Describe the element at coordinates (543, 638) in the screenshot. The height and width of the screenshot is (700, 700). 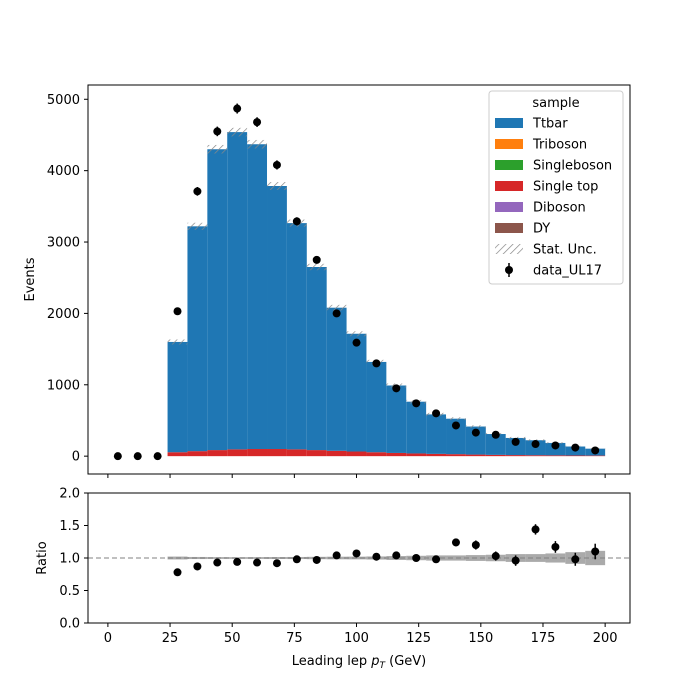
I see `x-tick-label: 175` at that location.